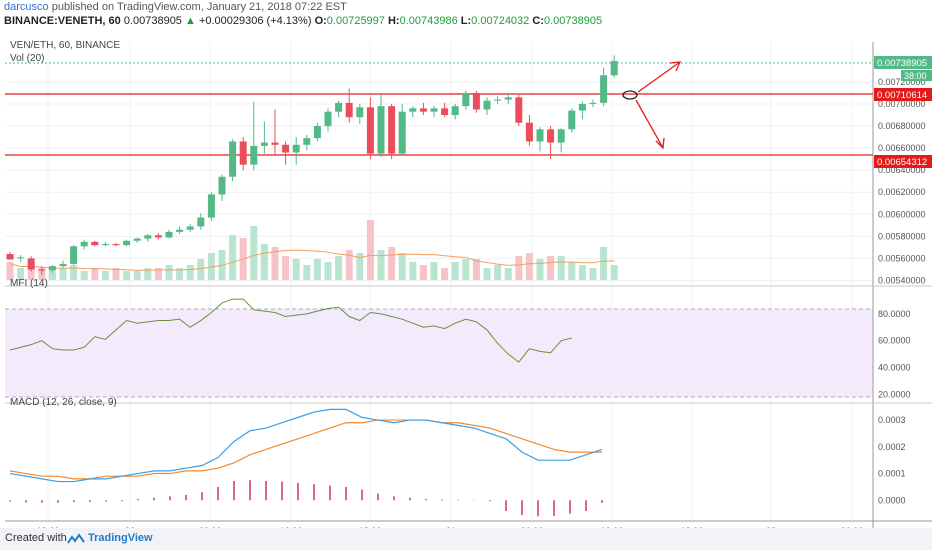 Image resolution: width=932 pixels, height=550 pixels. What do you see at coordinates (915, 76) in the screenshot?
I see `countdown-text: 38:00` at bounding box center [915, 76].